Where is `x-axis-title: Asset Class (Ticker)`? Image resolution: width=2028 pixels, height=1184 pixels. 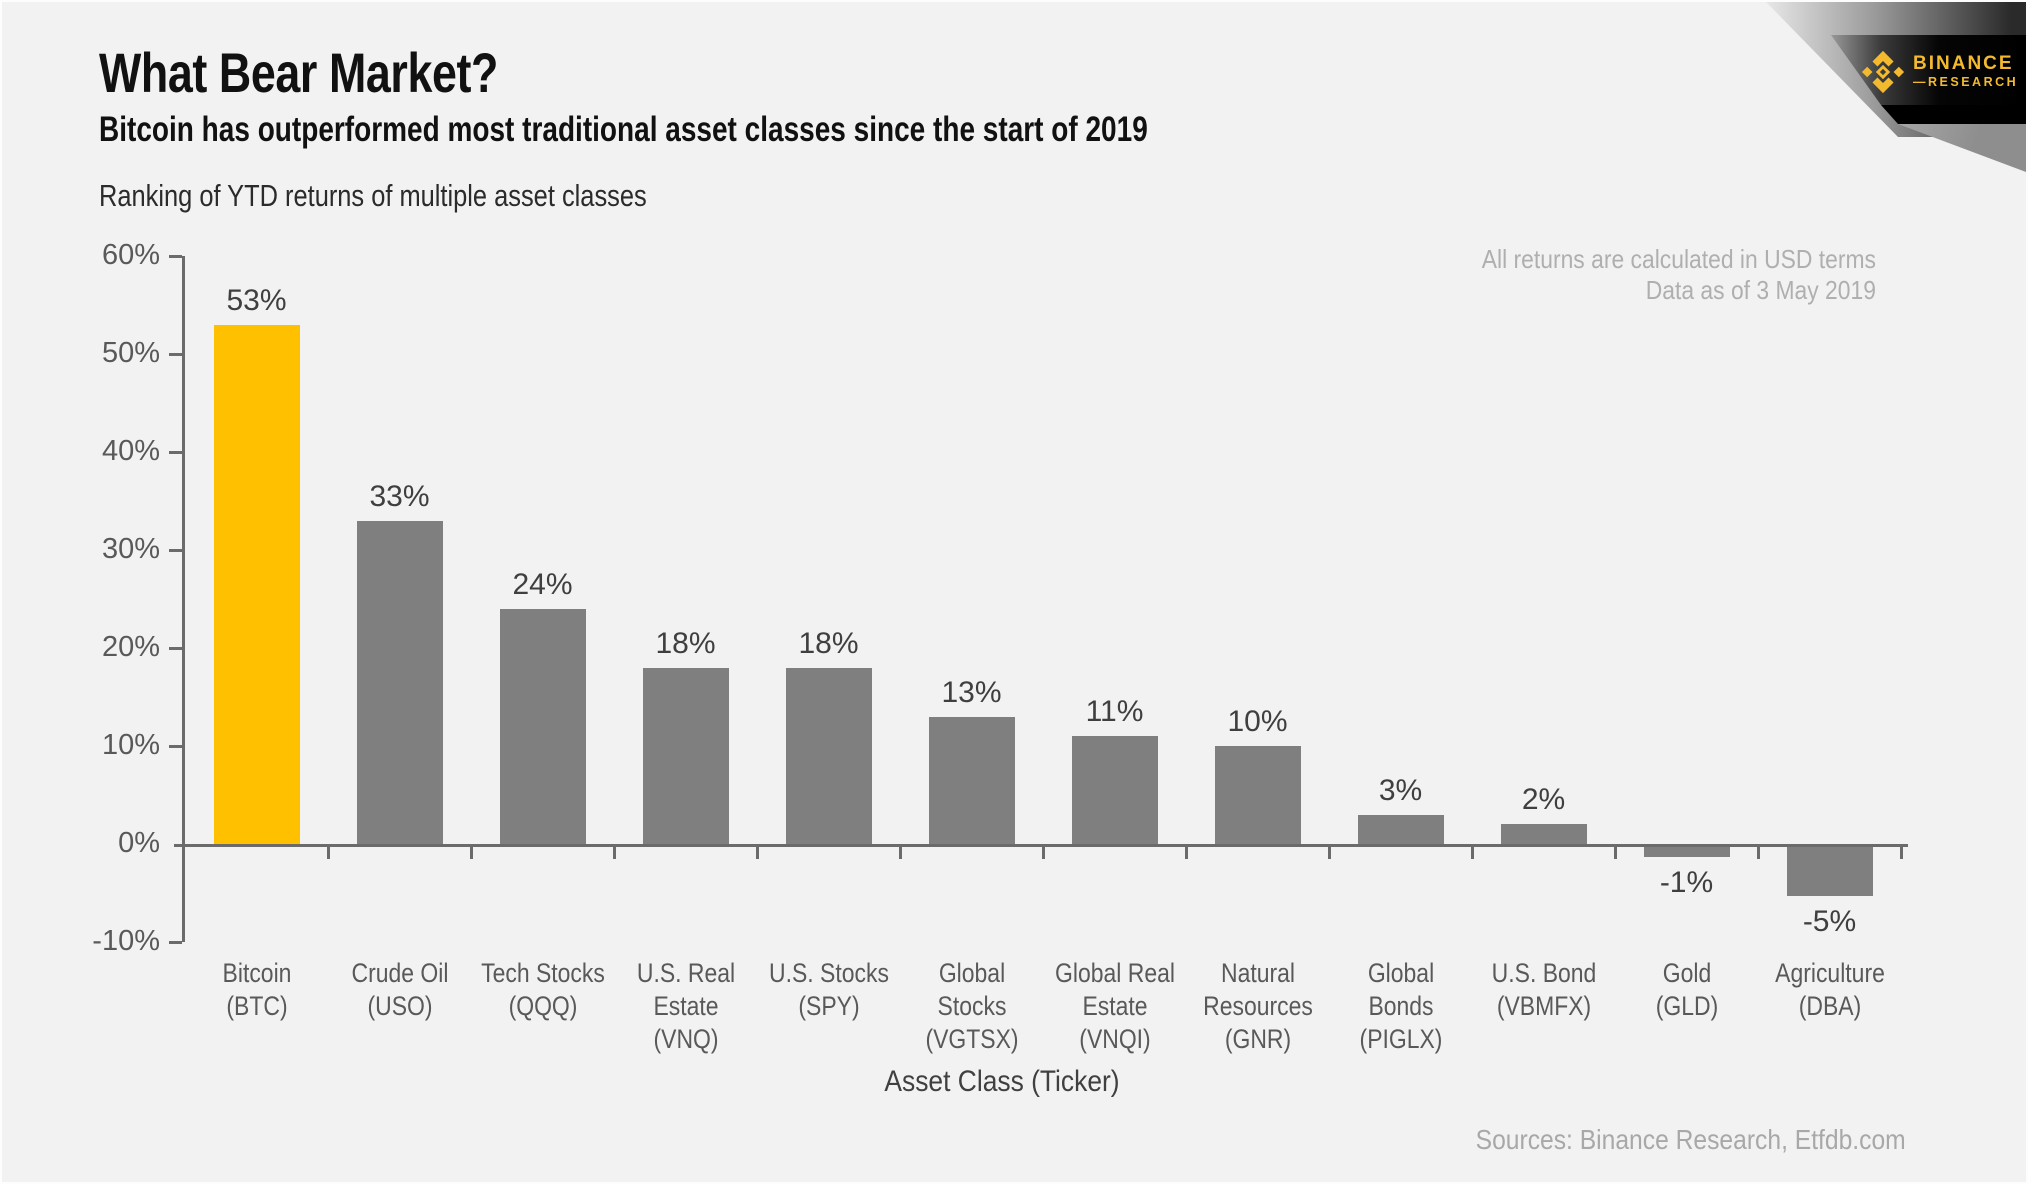 x-axis-title: Asset Class (Ticker) is located at coordinates (1002, 1081).